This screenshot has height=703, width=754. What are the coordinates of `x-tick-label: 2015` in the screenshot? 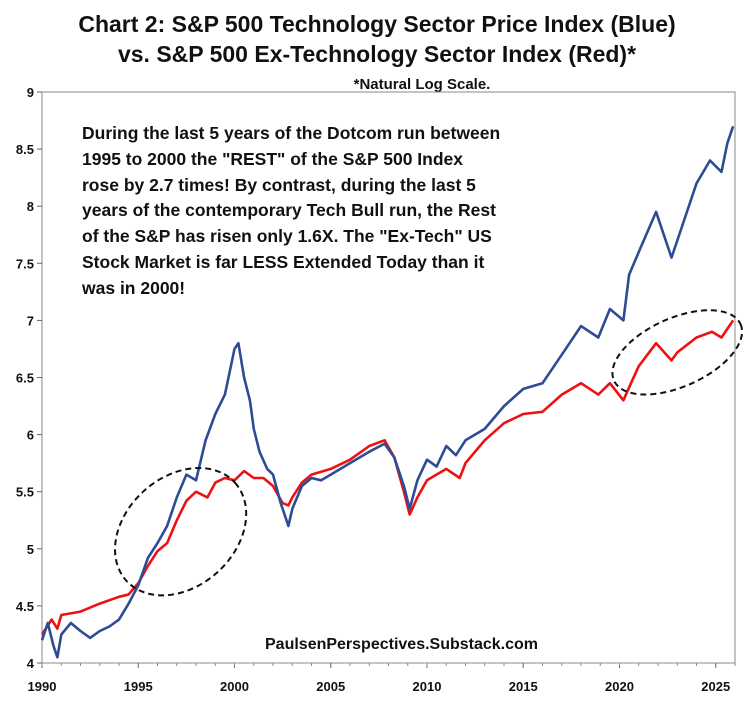 It's located at (523, 686).